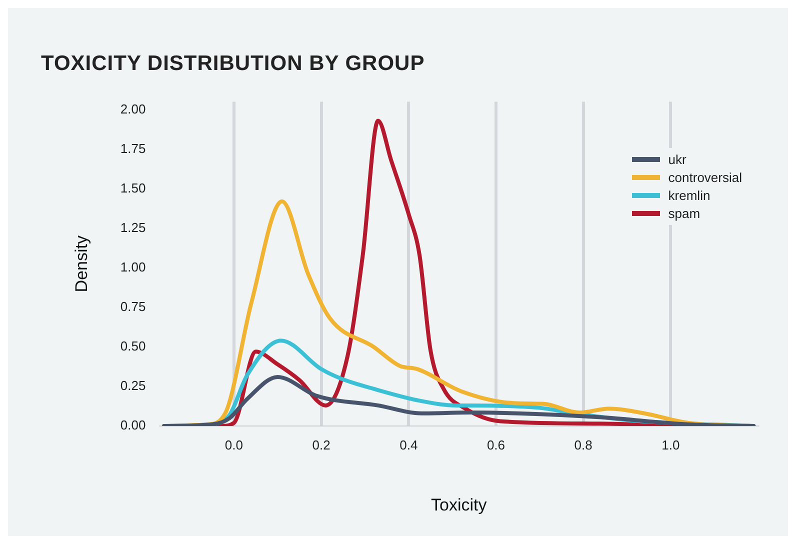 The width and height of the screenshot is (796, 544). What do you see at coordinates (459, 400) in the screenshot?
I see `line-series` at bounding box center [459, 400].